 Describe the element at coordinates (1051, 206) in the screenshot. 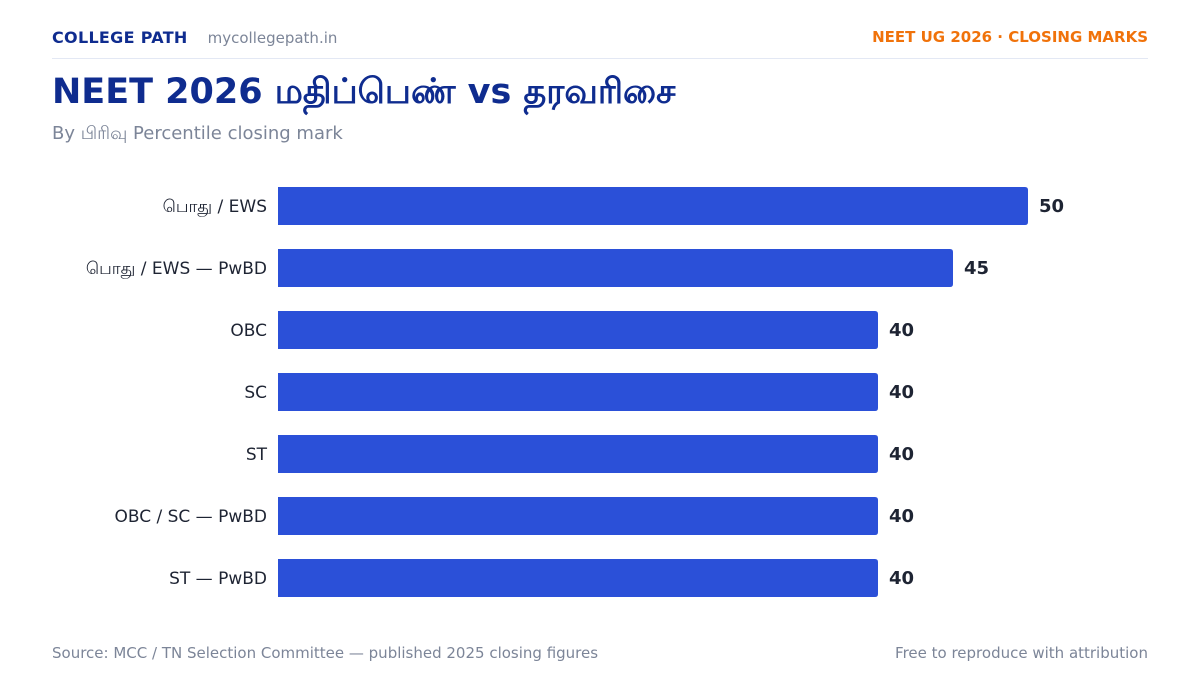

I see `value-label: 50` at that location.